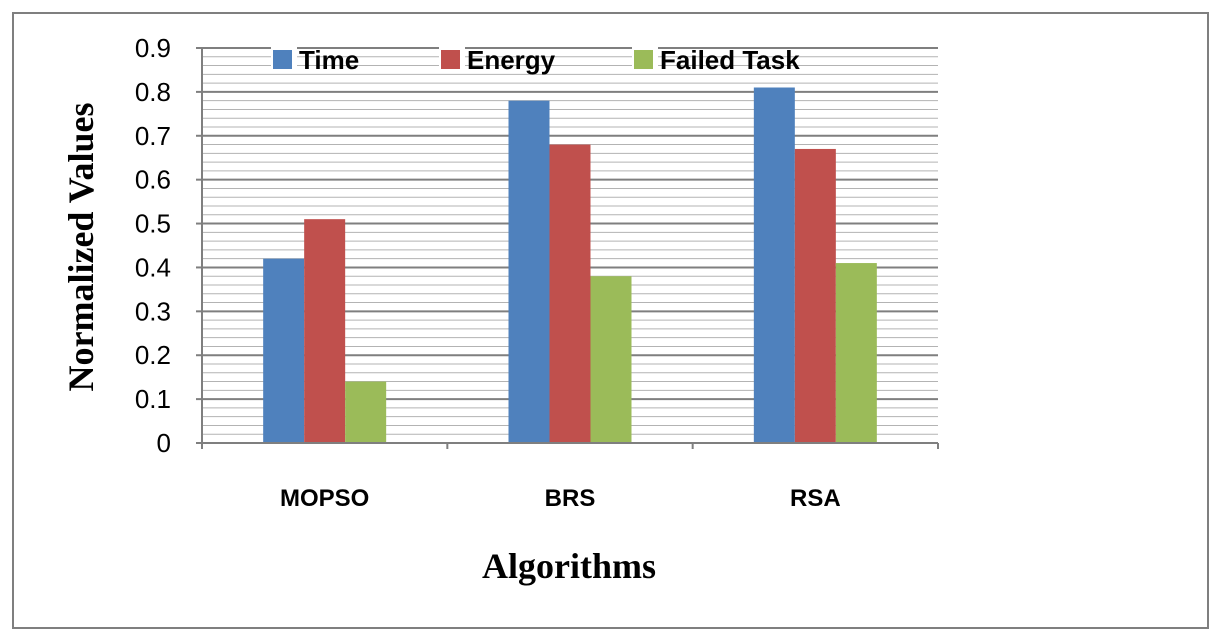  Describe the element at coordinates (153, 180) in the screenshot. I see `y-tick-label: 0.6` at that location.